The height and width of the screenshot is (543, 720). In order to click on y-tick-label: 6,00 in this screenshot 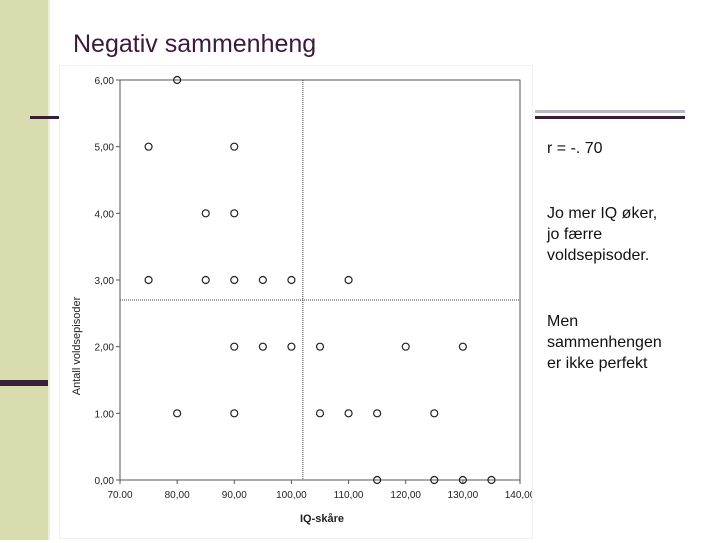, I will do `click(105, 81)`.